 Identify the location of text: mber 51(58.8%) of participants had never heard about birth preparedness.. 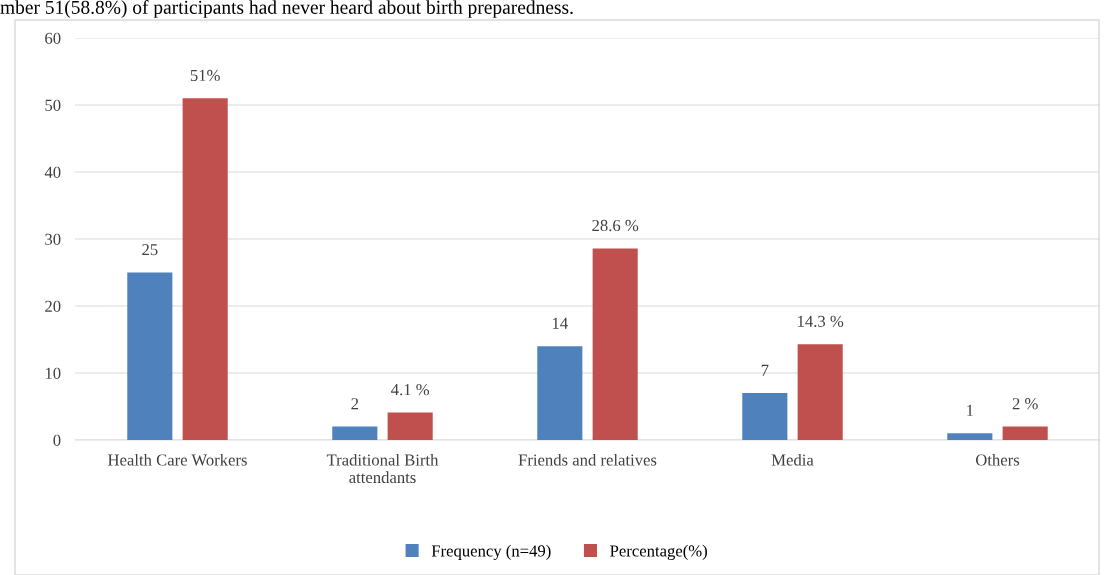
(286, 9).